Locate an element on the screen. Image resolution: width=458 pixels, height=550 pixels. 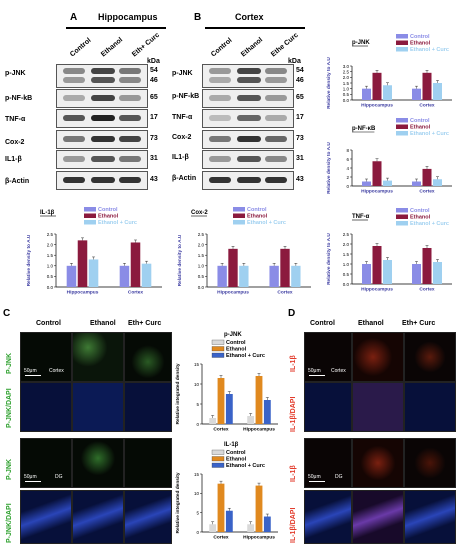
panel-b-kda-54: 54 is located at coordinates (300, 70).